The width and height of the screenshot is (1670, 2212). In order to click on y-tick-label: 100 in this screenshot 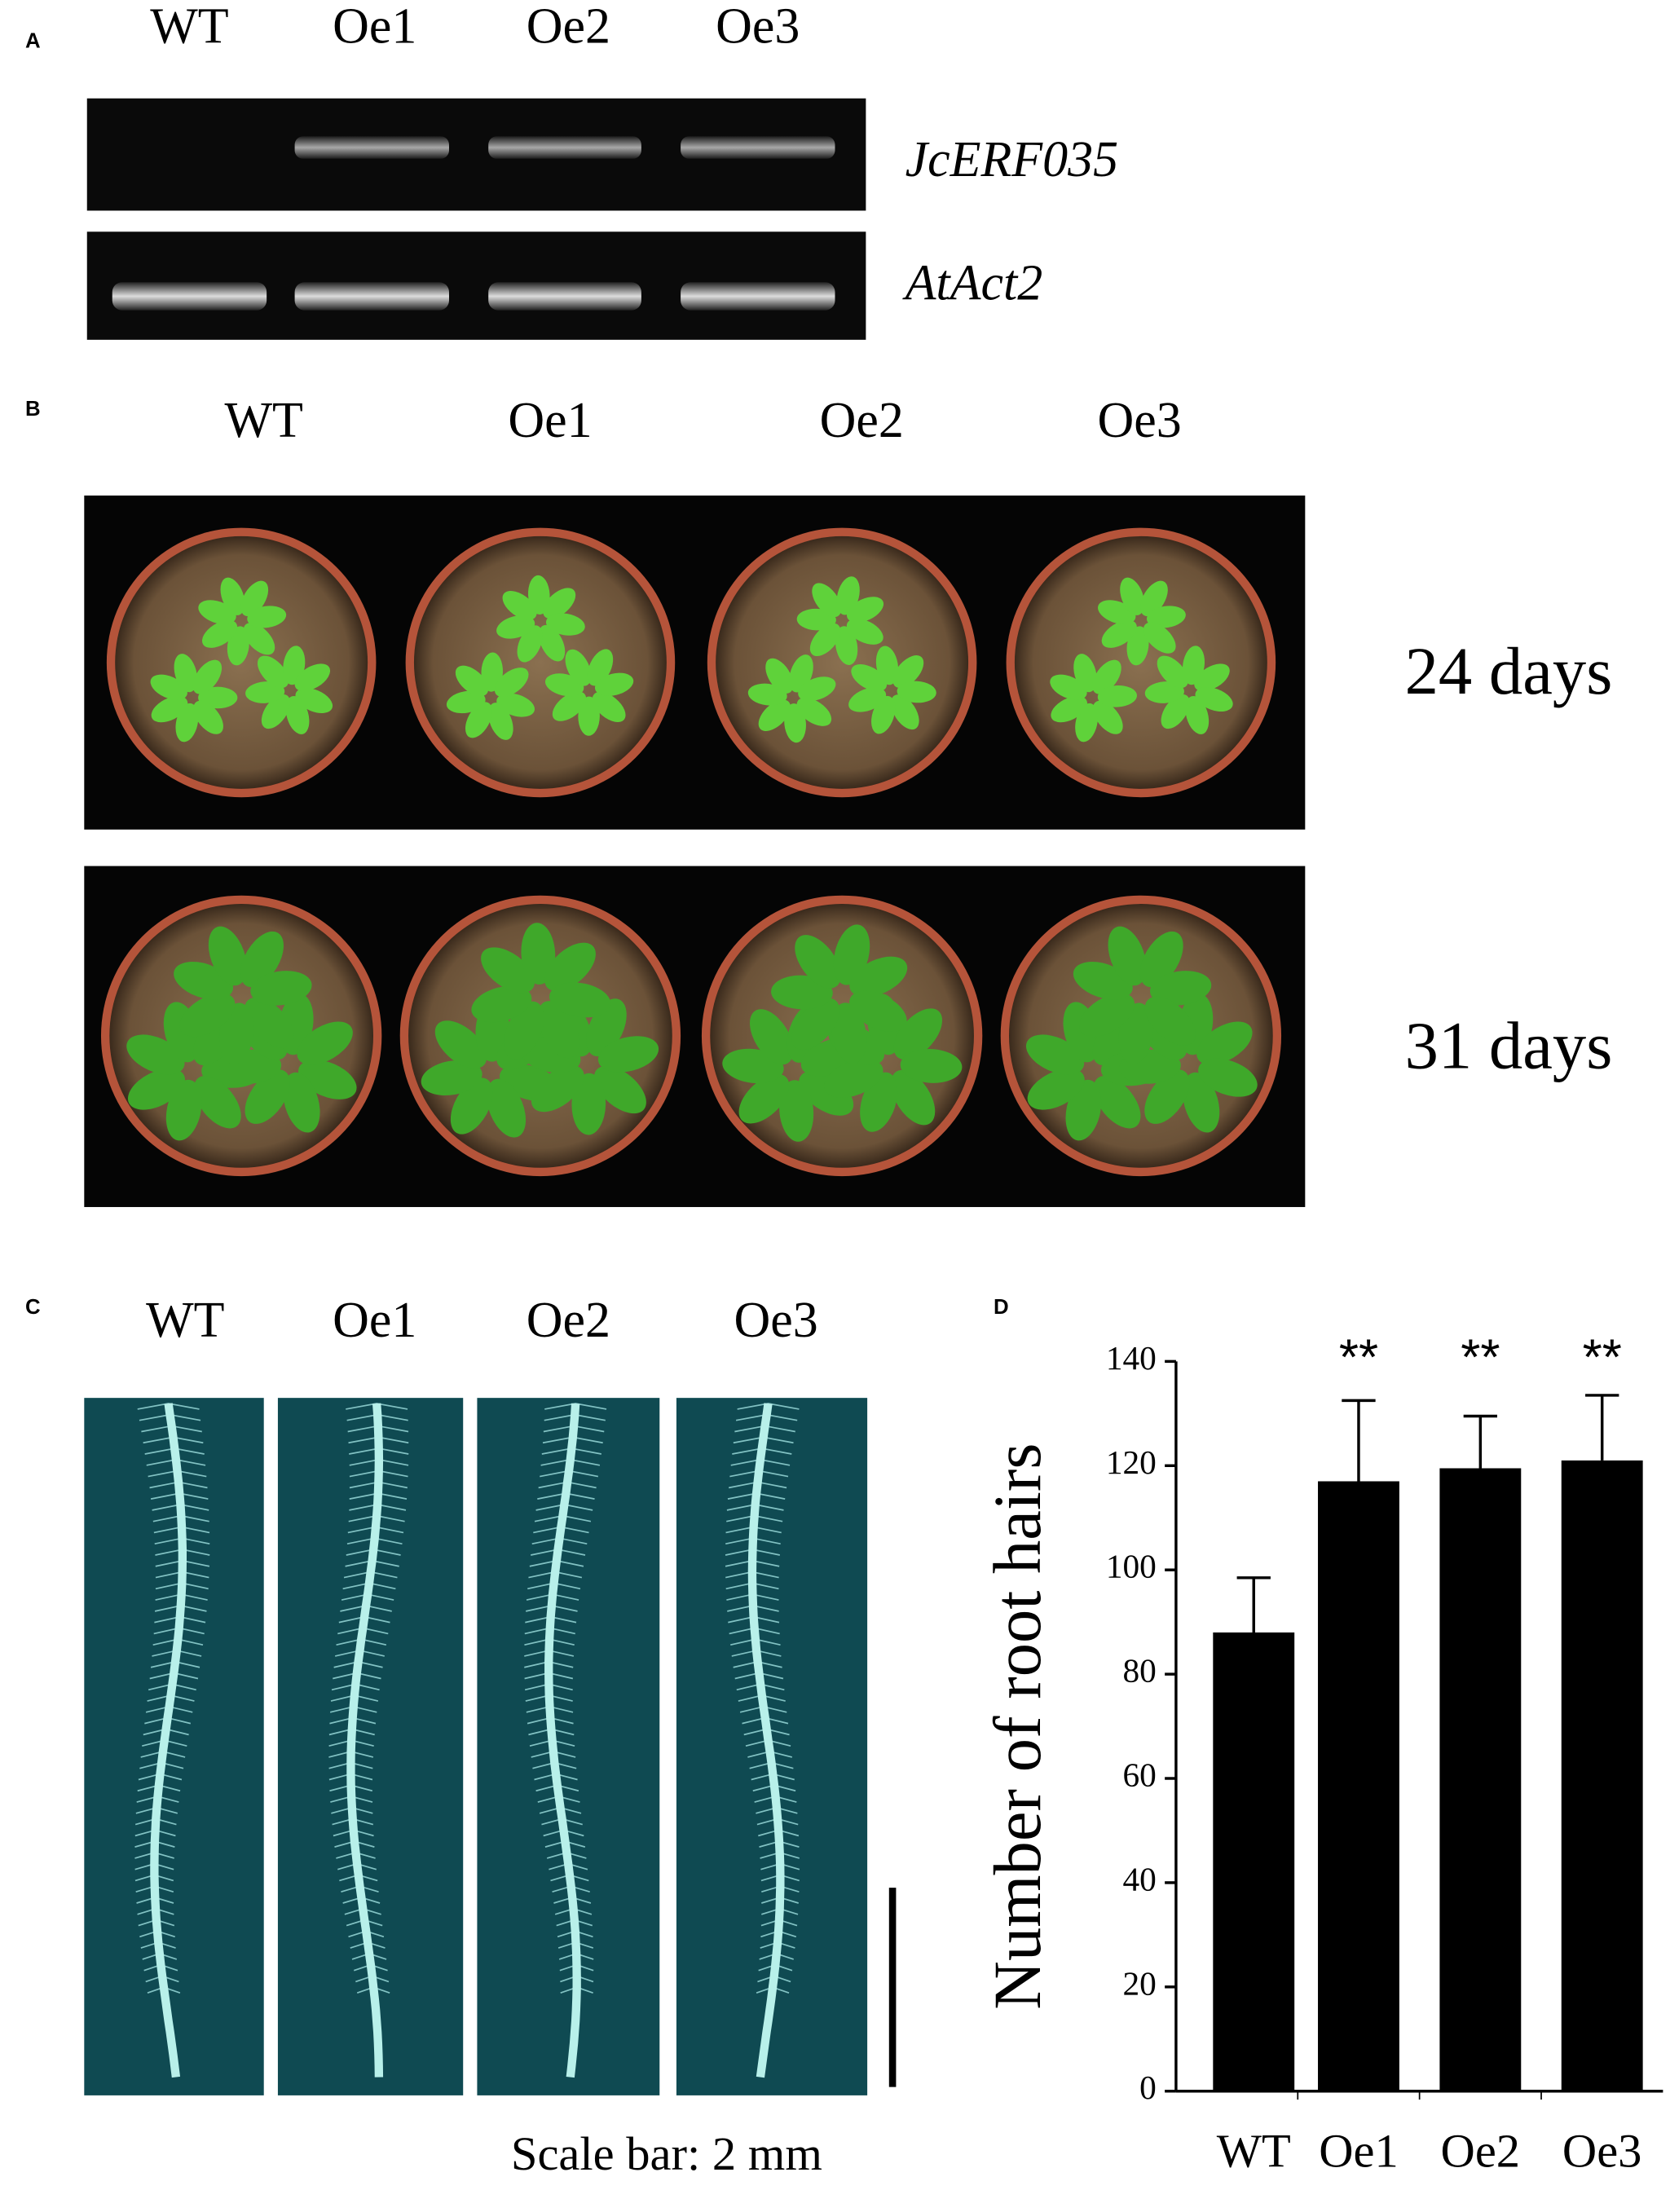, I will do `click(1131, 1566)`.